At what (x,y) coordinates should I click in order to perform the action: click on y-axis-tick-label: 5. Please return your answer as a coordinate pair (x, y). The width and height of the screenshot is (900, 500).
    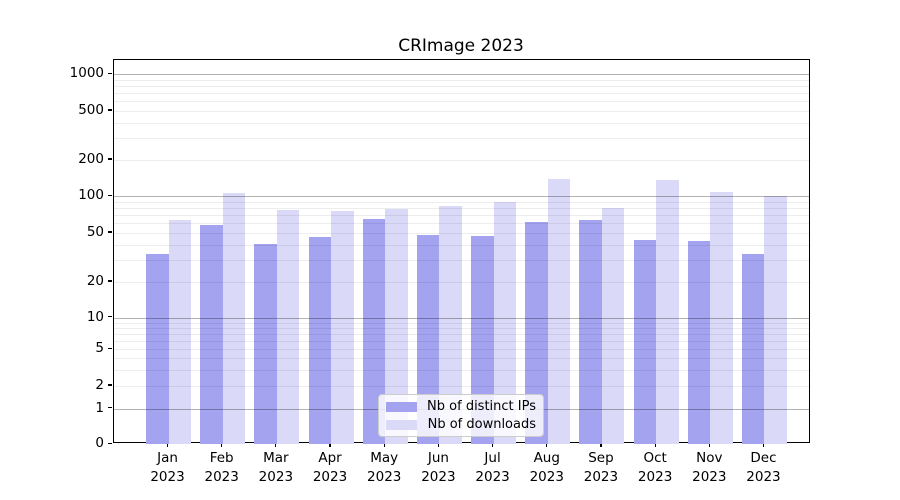
    Looking at the image, I should click on (99, 348).